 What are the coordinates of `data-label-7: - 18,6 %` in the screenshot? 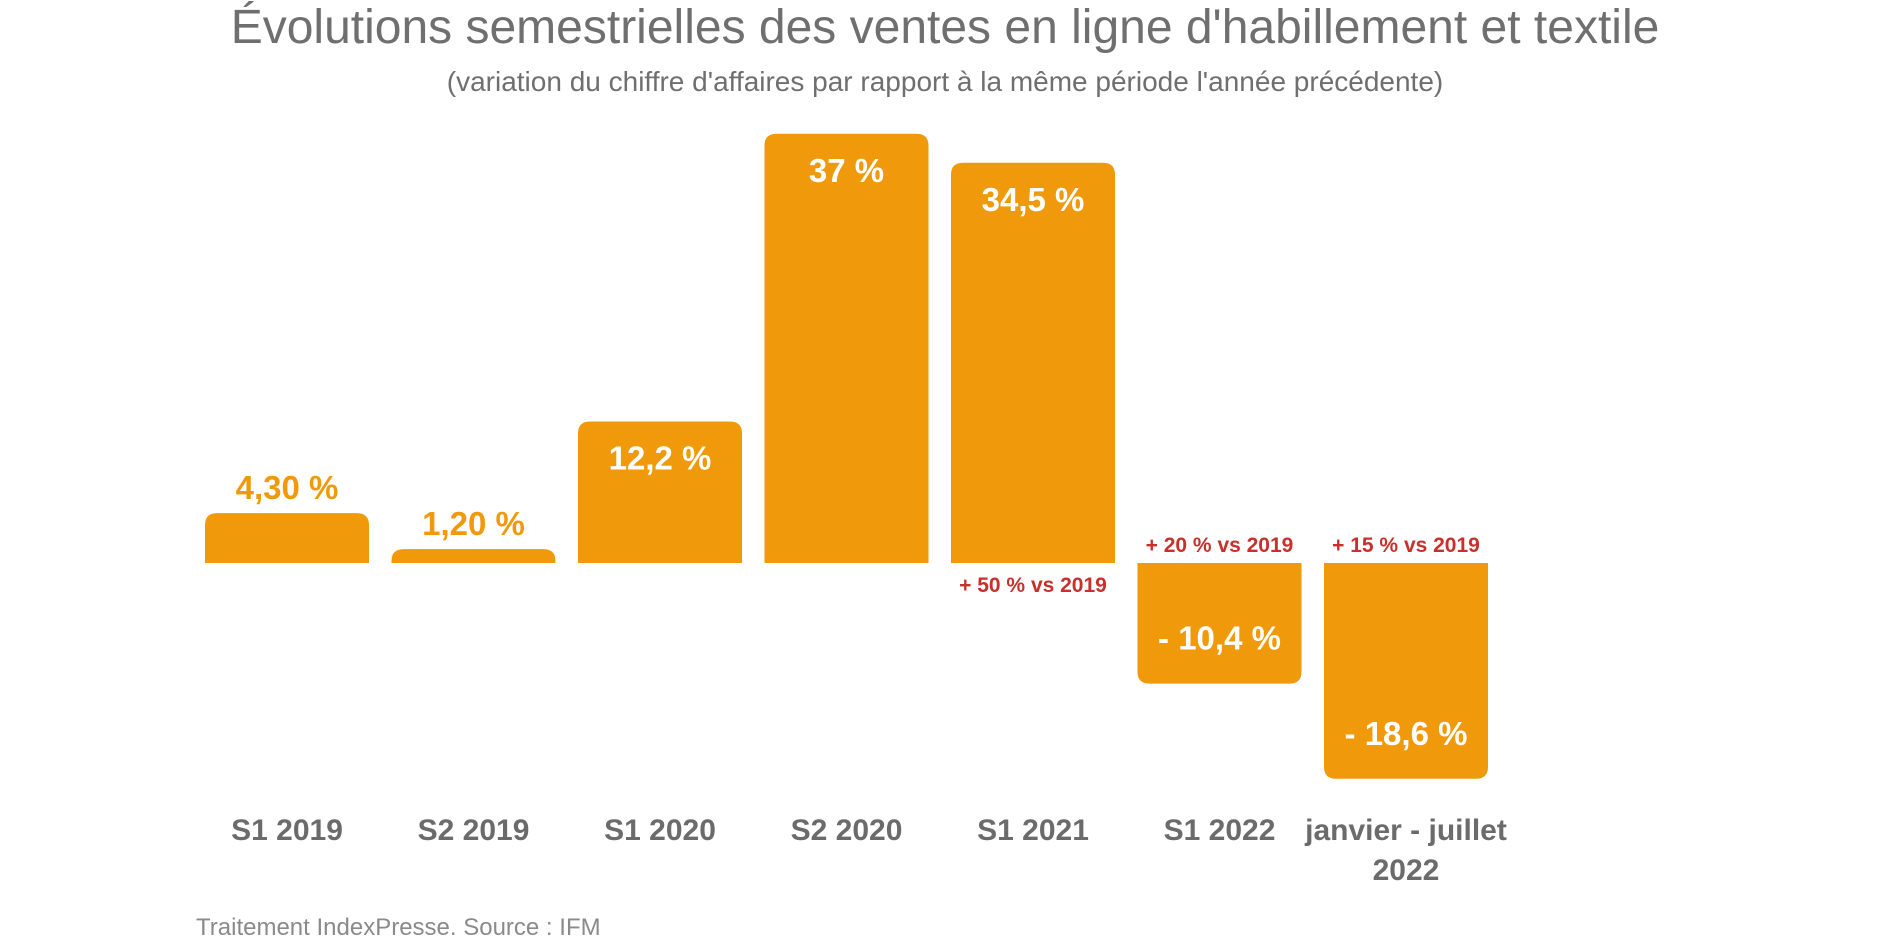 It's located at (1406, 733).